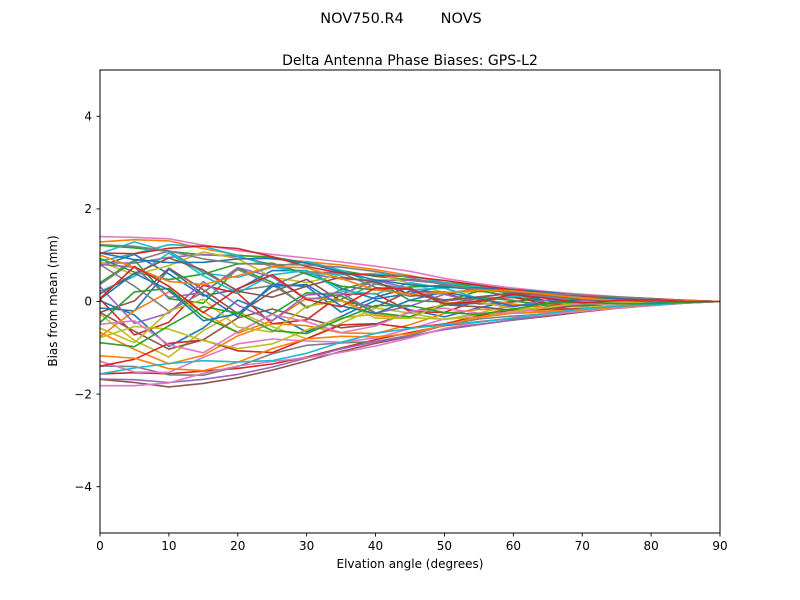 The image size is (800, 600). Describe the element at coordinates (444, 546) in the screenshot. I see `x-tick-label: 50` at that location.